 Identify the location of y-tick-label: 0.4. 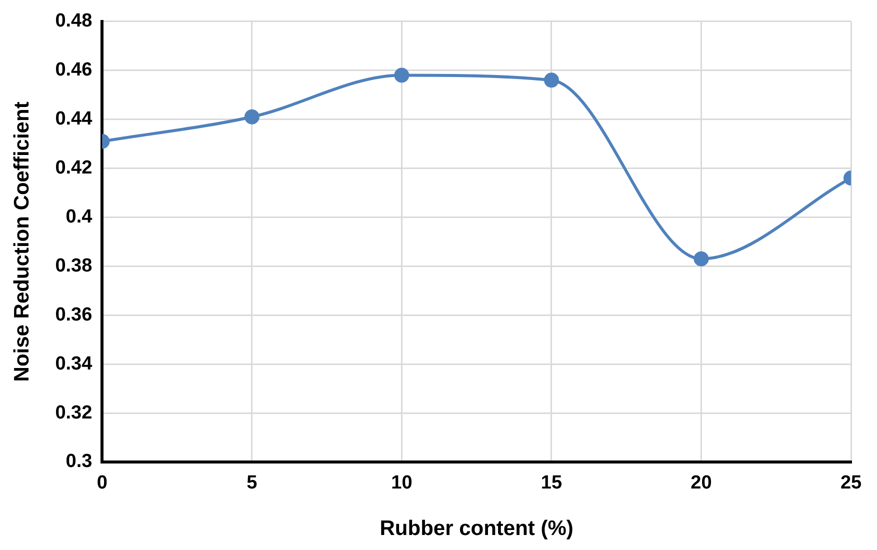
(79, 217).